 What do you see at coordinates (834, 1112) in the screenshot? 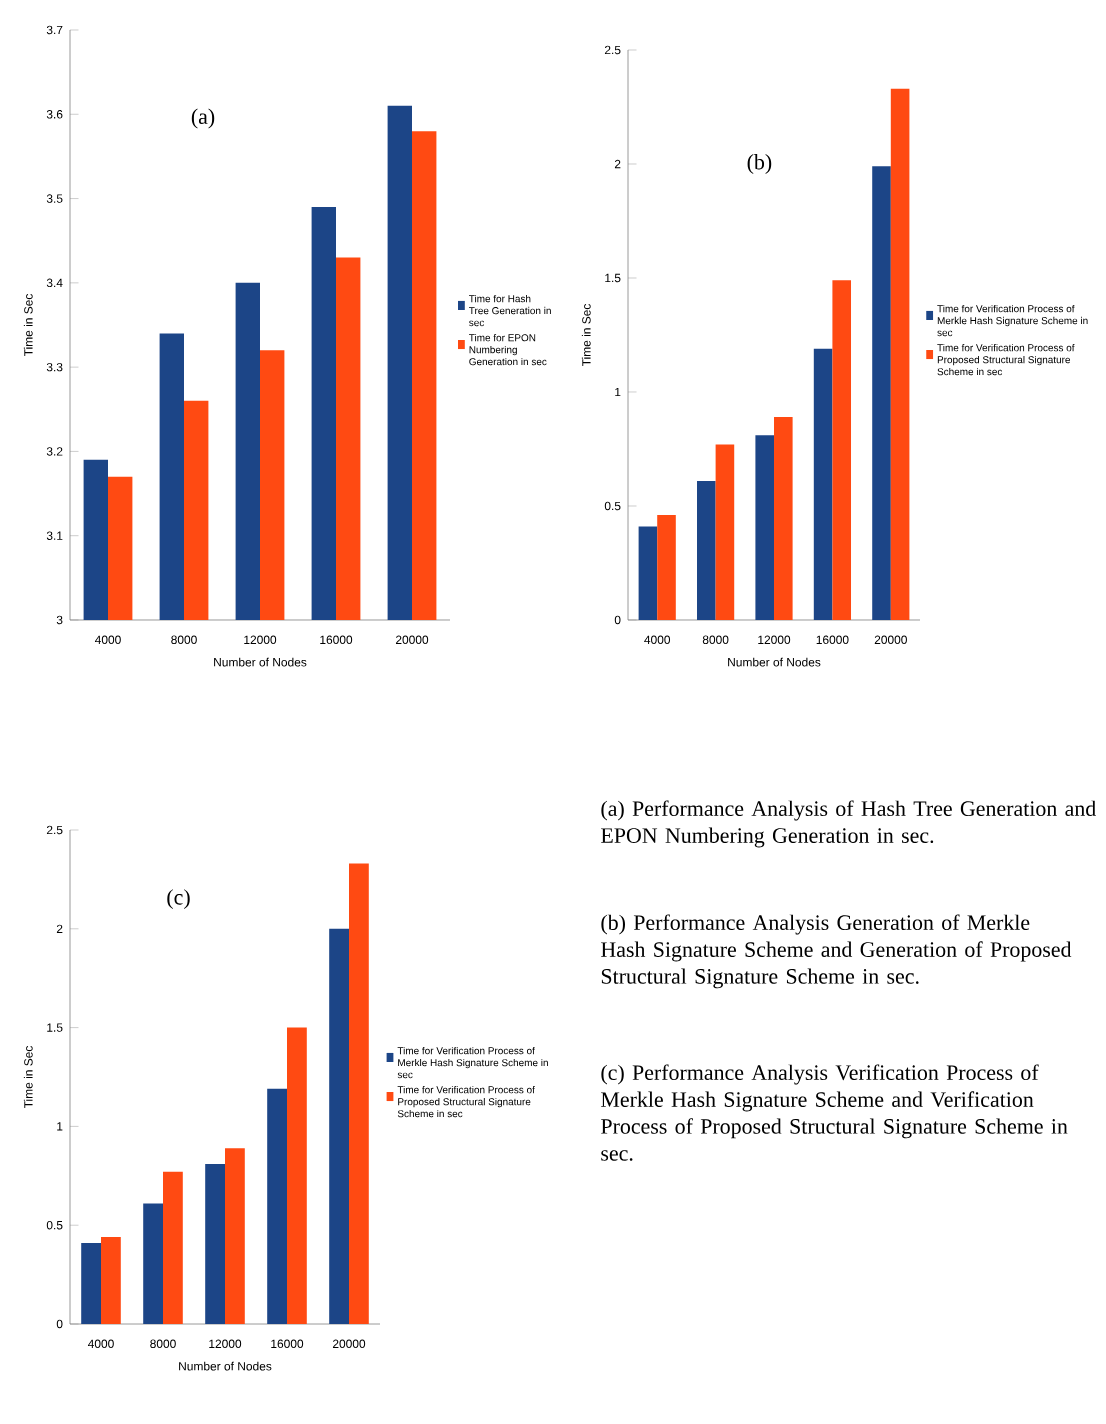
I see `text: (c) Performance Analysis Verification Process of Merkle Hash Signature Scheme and Verification Process of Proposed Structural Signature Scheme in sec.` at bounding box center [834, 1112].